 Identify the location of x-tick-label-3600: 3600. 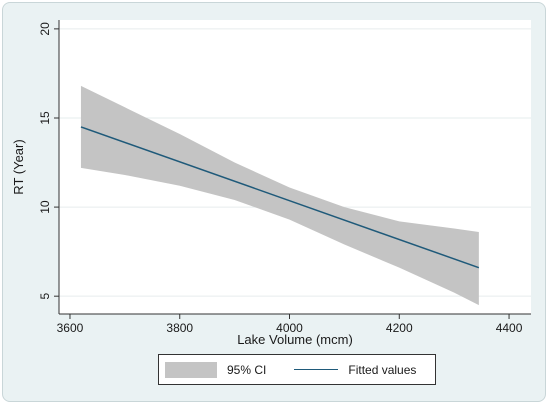
(70, 328).